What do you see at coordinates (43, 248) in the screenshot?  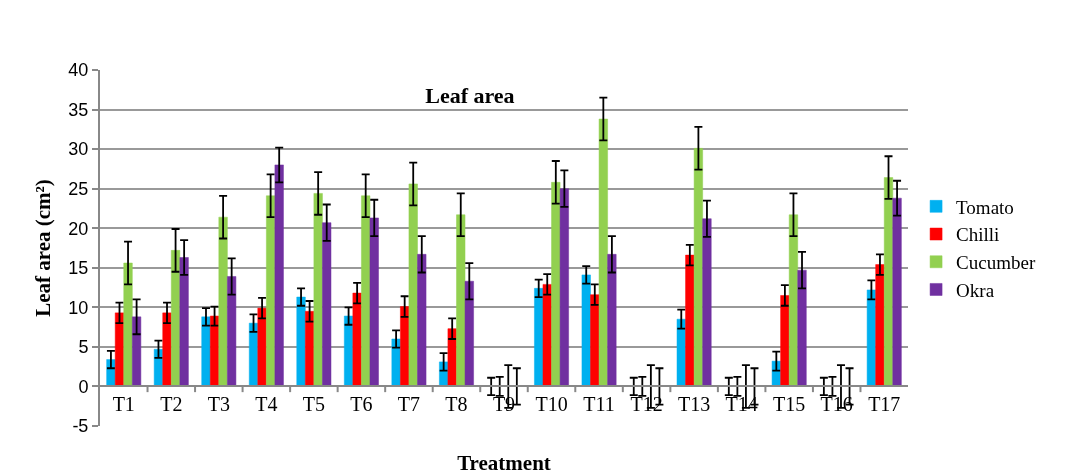 I see `y-axis-title: Leaf area (cm²)` at bounding box center [43, 248].